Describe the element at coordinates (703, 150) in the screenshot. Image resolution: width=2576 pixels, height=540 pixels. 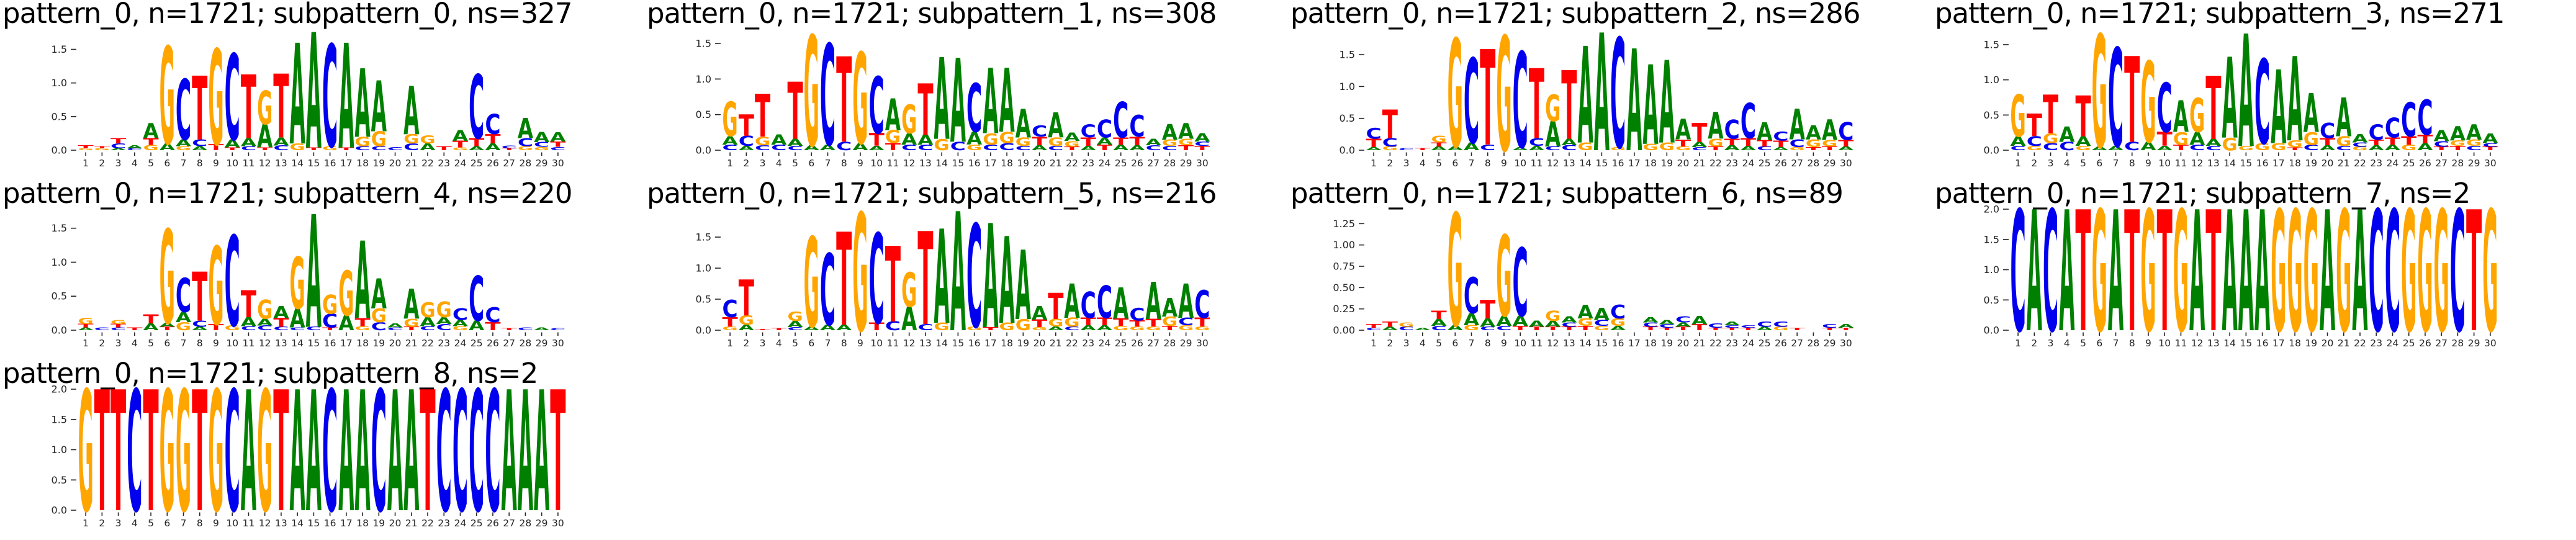
I see `svg-text: 0.0` at that location.